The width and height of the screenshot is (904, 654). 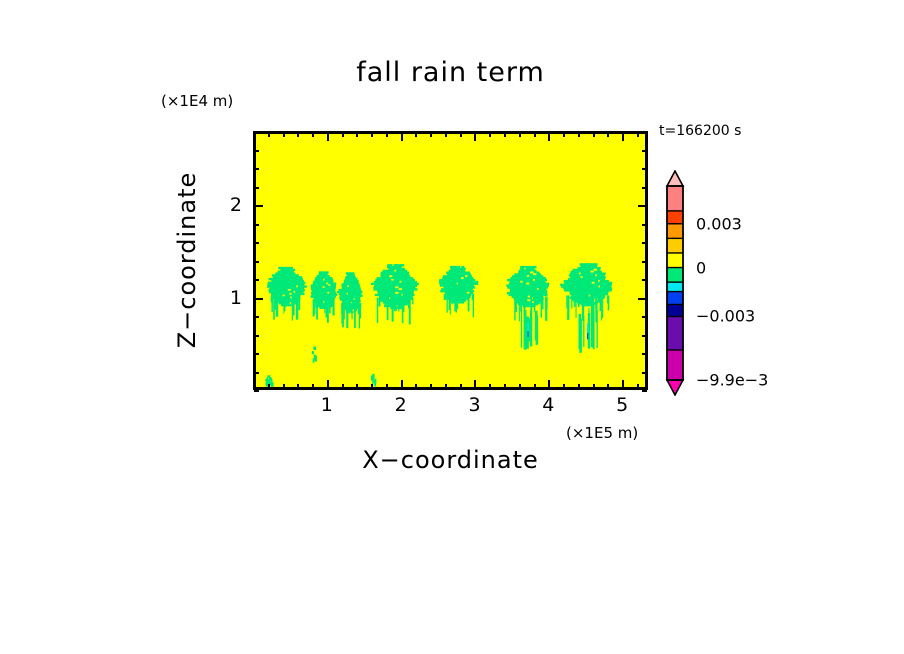 I want to click on z-axis-unit-label: (×1E4 m), so click(x=197, y=101).